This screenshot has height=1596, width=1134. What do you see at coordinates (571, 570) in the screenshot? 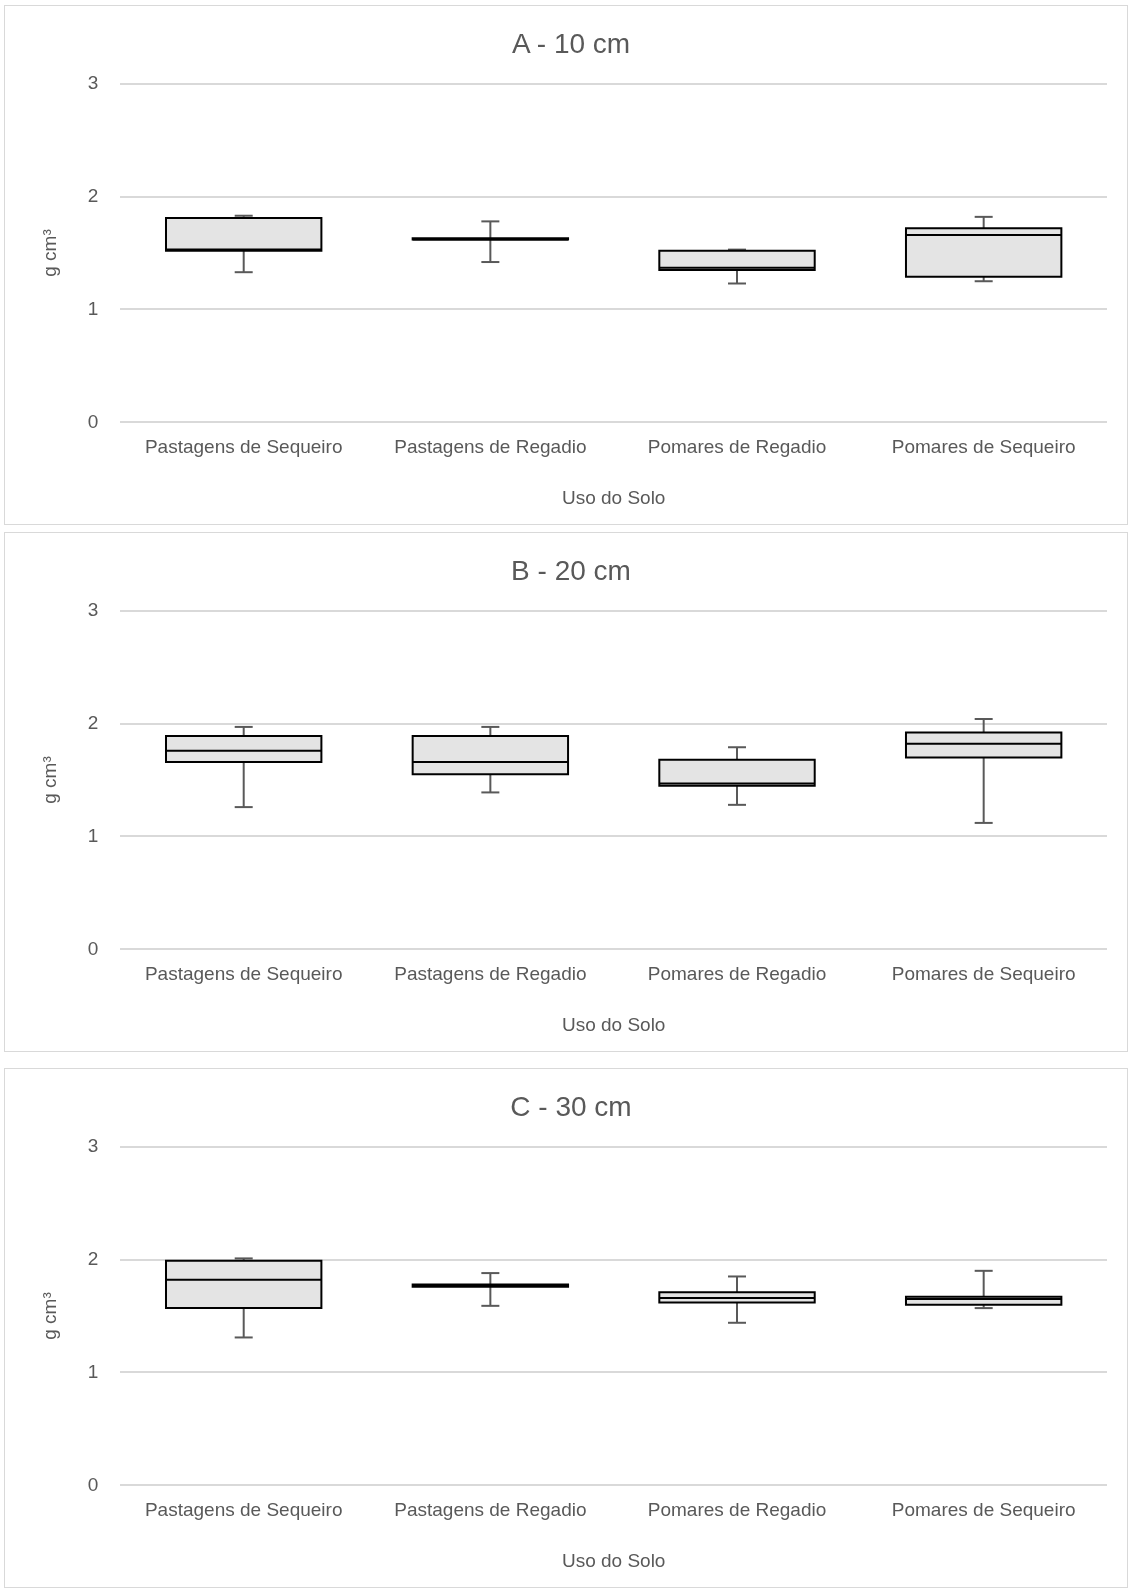
I see `chart-title: B - 20 cm` at bounding box center [571, 570].